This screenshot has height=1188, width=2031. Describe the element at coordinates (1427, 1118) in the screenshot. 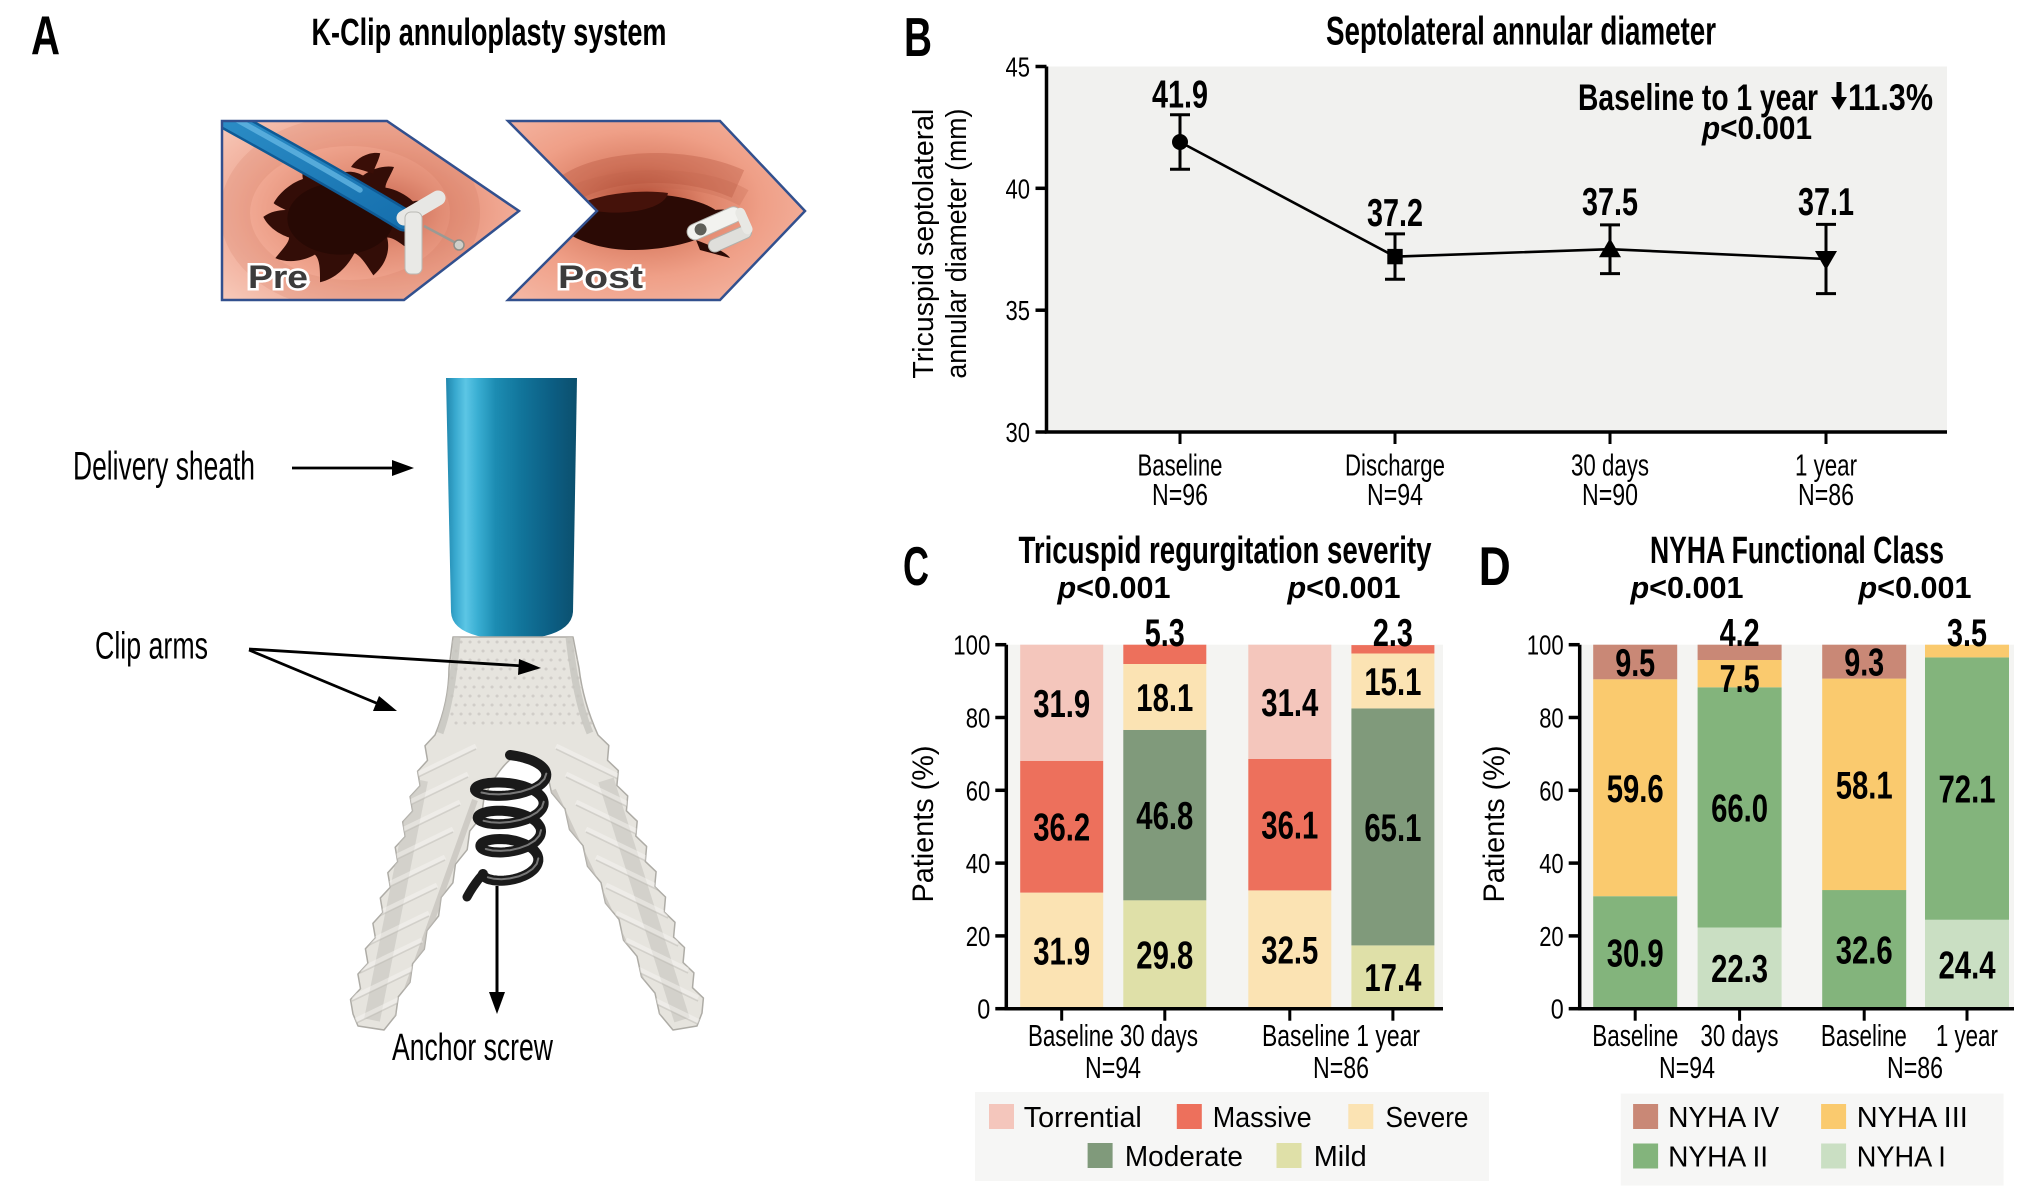

I see `svg-text: Severe` at that location.